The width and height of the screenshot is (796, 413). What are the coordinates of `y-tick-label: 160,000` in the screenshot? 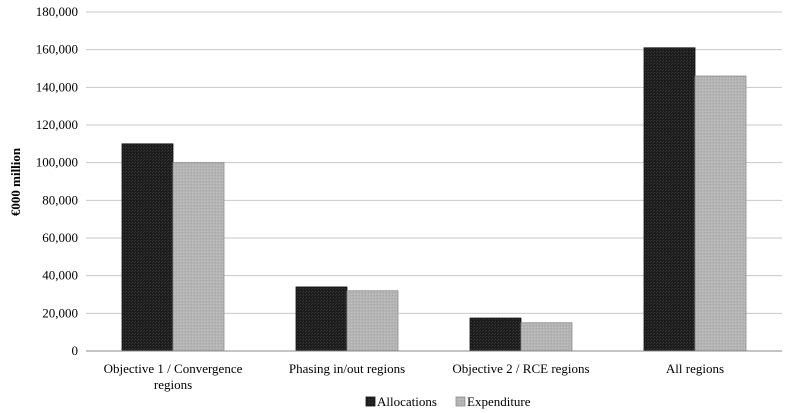 It's located at (57, 49).